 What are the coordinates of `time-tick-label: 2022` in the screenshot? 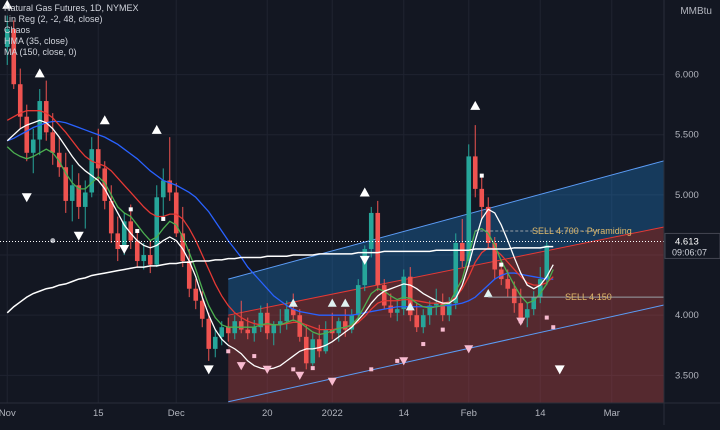 It's located at (332, 413).